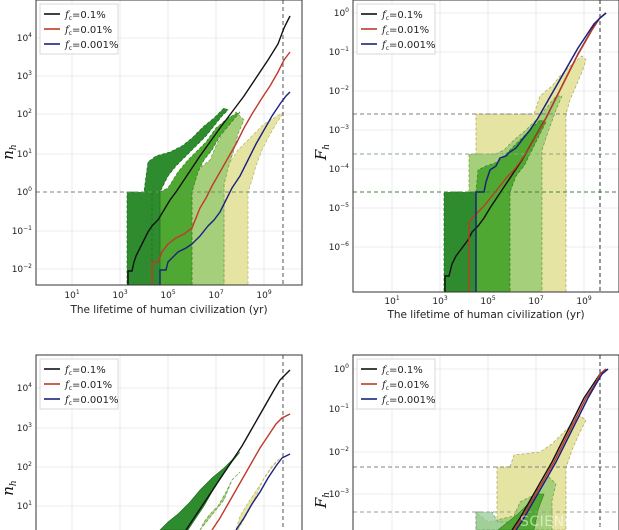 The height and width of the screenshot is (530, 619). What do you see at coordinates (339, 208) in the screenshot?
I see `svg-text: 10⁻⁵` at bounding box center [339, 208].